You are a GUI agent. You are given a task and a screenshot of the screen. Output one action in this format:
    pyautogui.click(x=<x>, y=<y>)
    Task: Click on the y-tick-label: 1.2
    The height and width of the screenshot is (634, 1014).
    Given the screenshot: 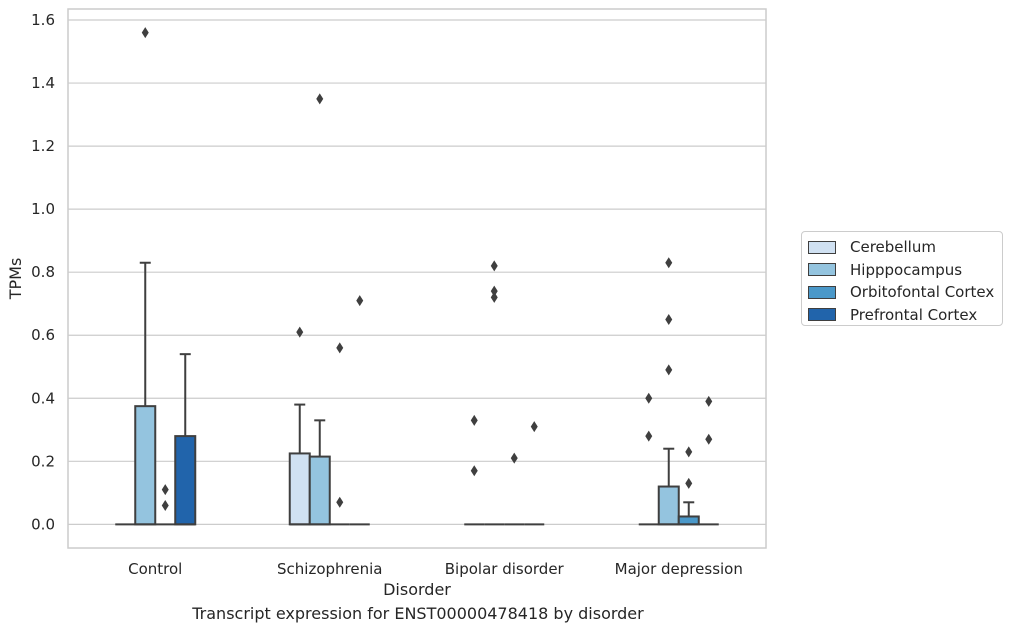 What is the action you would take?
    pyautogui.click(x=43, y=146)
    